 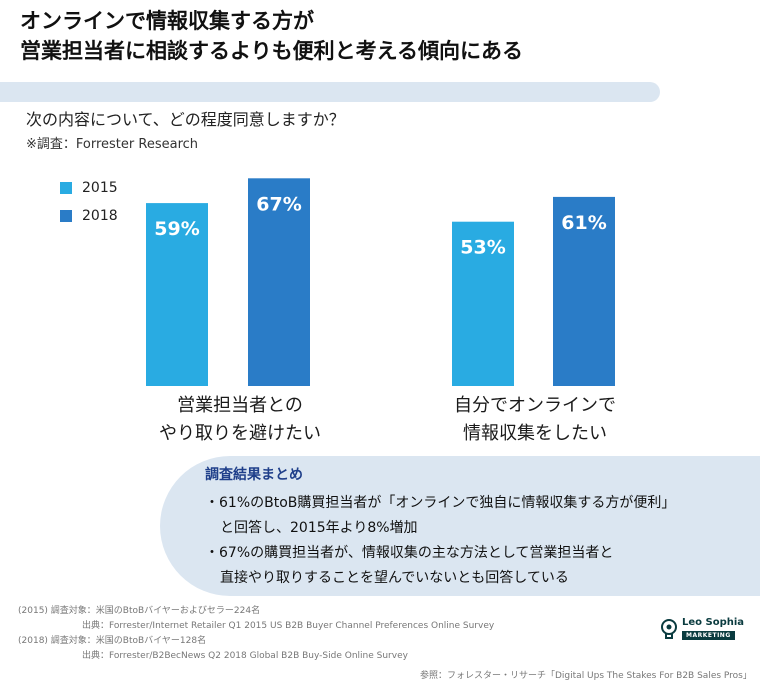 What do you see at coordinates (66, 188) in the screenshot?
I see `legend-swatch-2015` at bounding box center [66, 188].